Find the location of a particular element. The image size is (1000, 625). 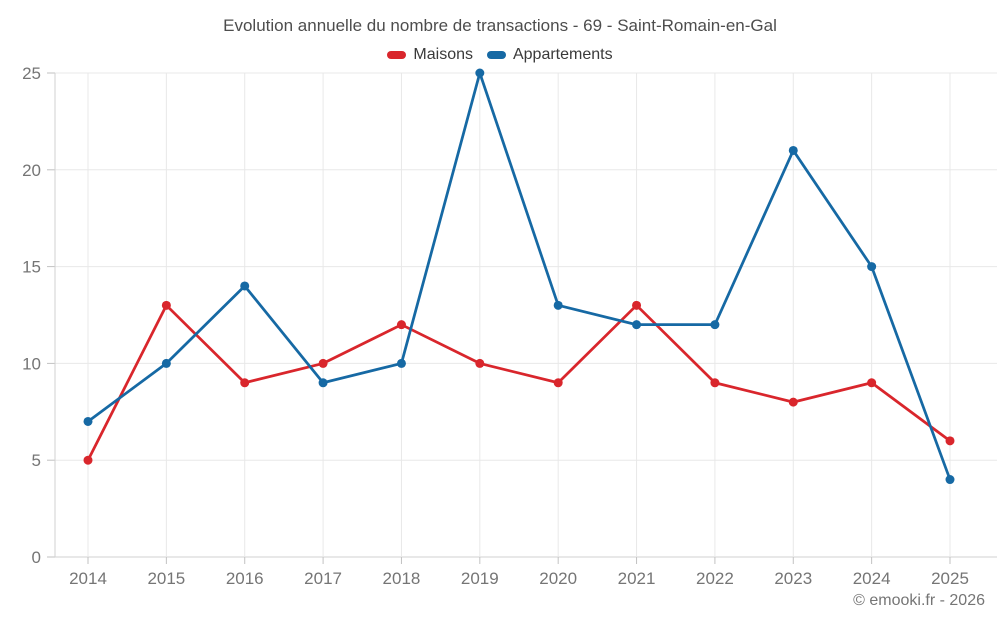

data-point-maisons-2021 is located at coordinates (637, 305).